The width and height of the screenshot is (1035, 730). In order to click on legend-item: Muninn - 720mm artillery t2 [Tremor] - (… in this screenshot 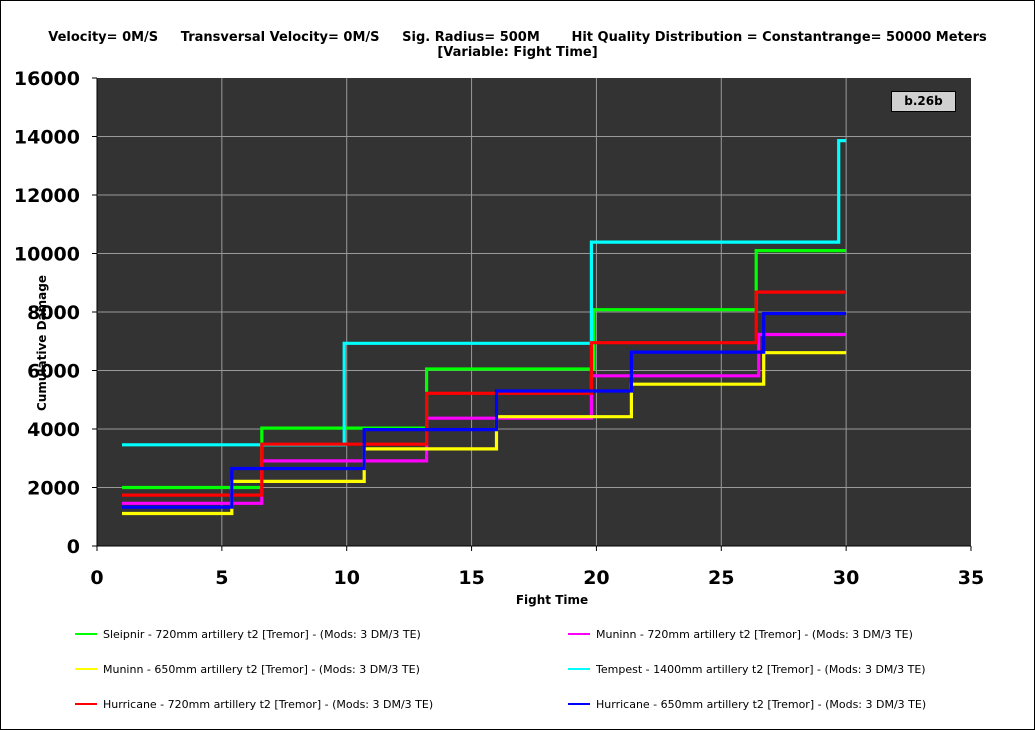, I will do `click(740, 634)`.